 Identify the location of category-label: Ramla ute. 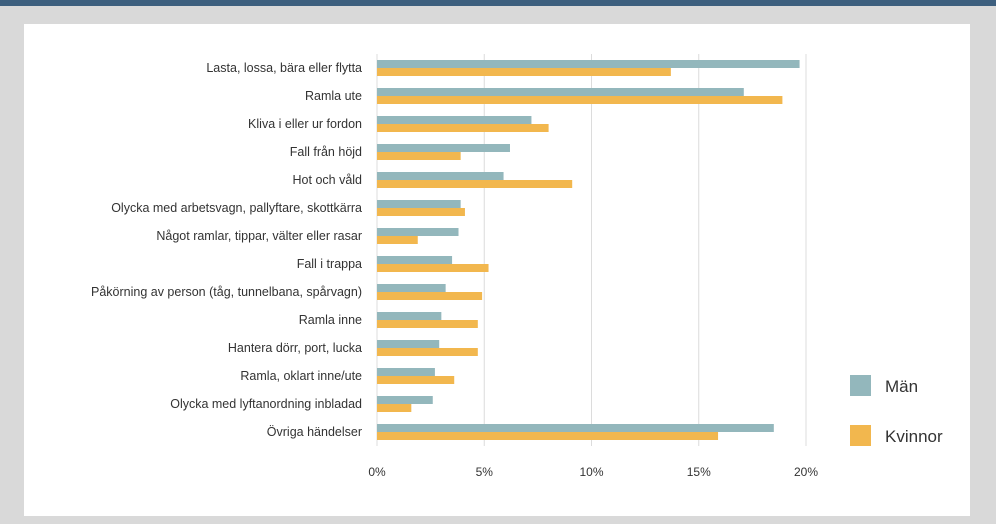
(333, 96).